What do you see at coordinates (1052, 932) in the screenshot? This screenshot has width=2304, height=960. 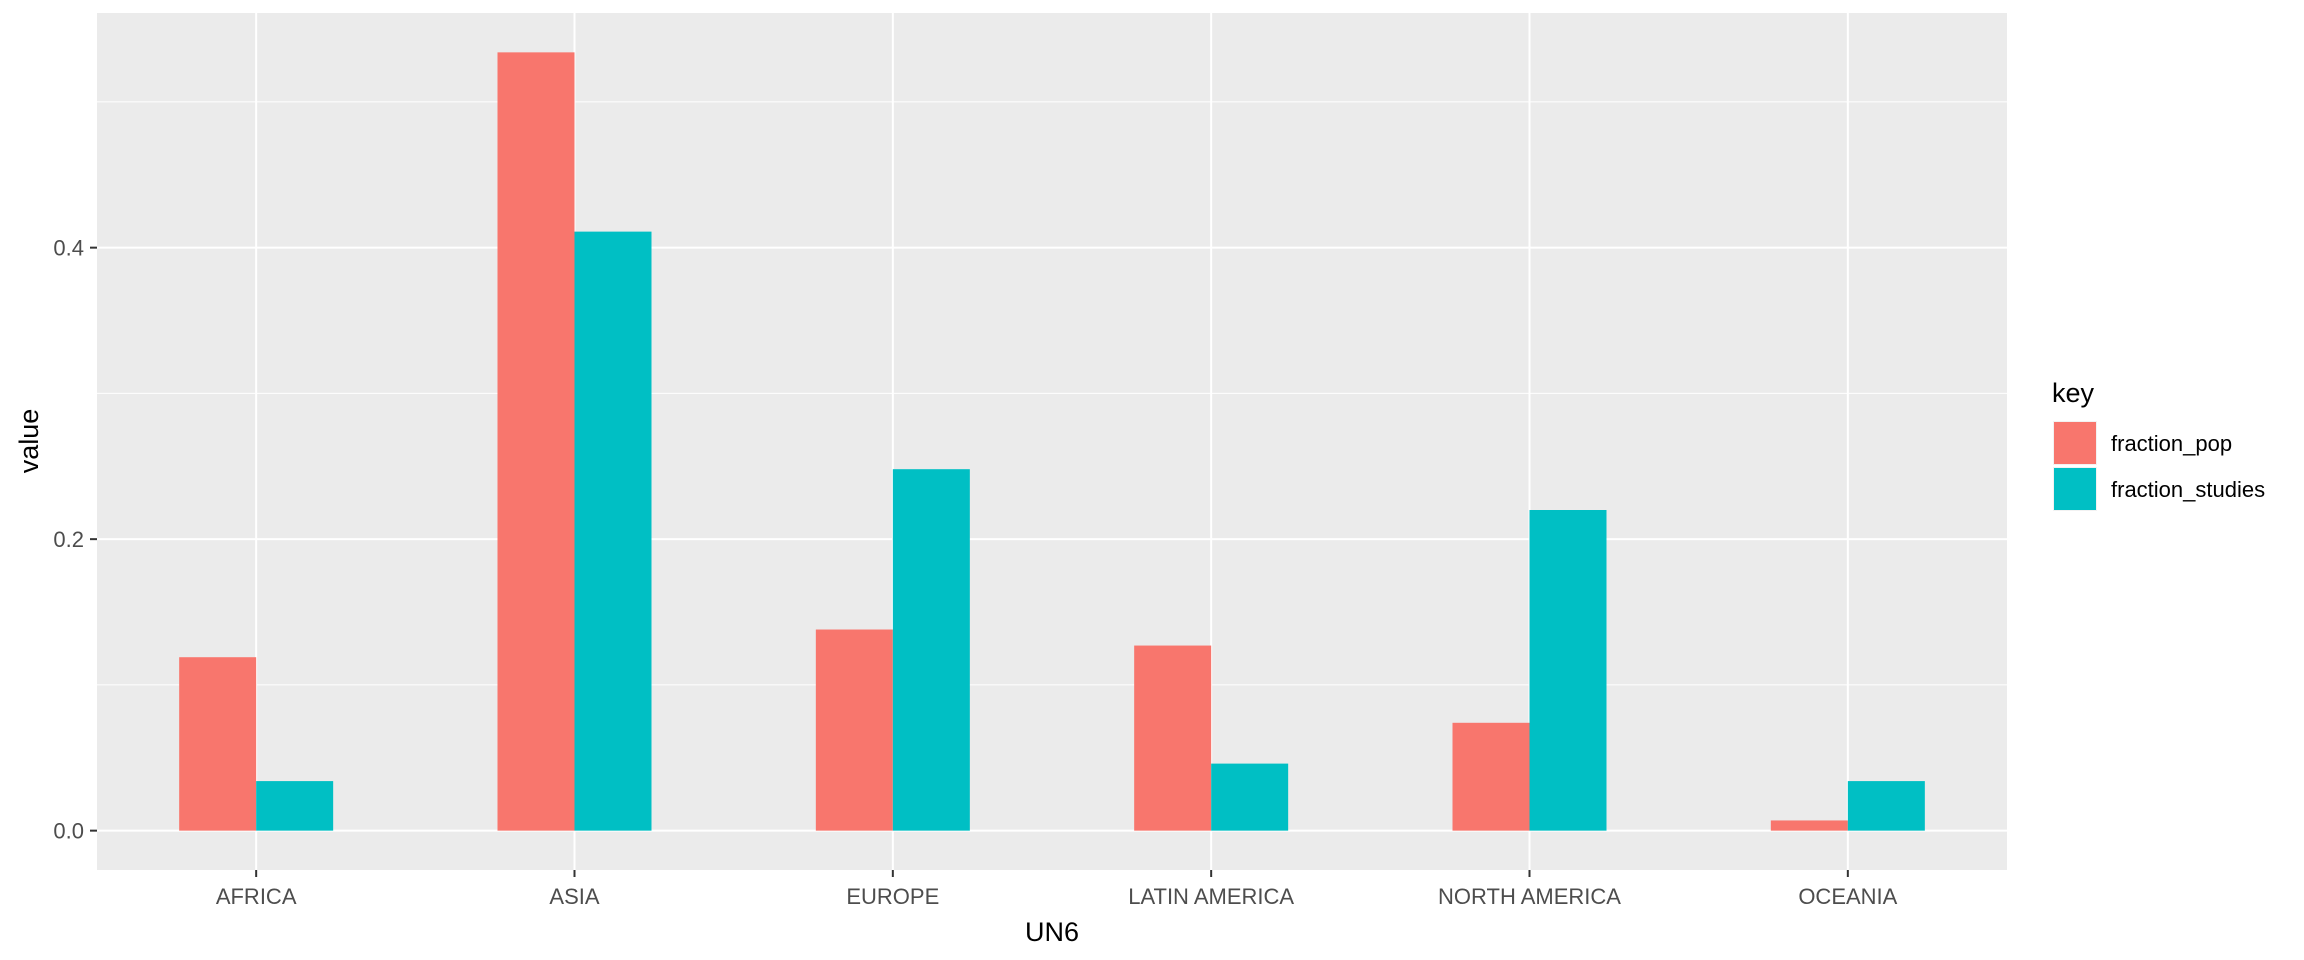 I see `x-axis-title: UN6` at bounding box center [1052, 932].